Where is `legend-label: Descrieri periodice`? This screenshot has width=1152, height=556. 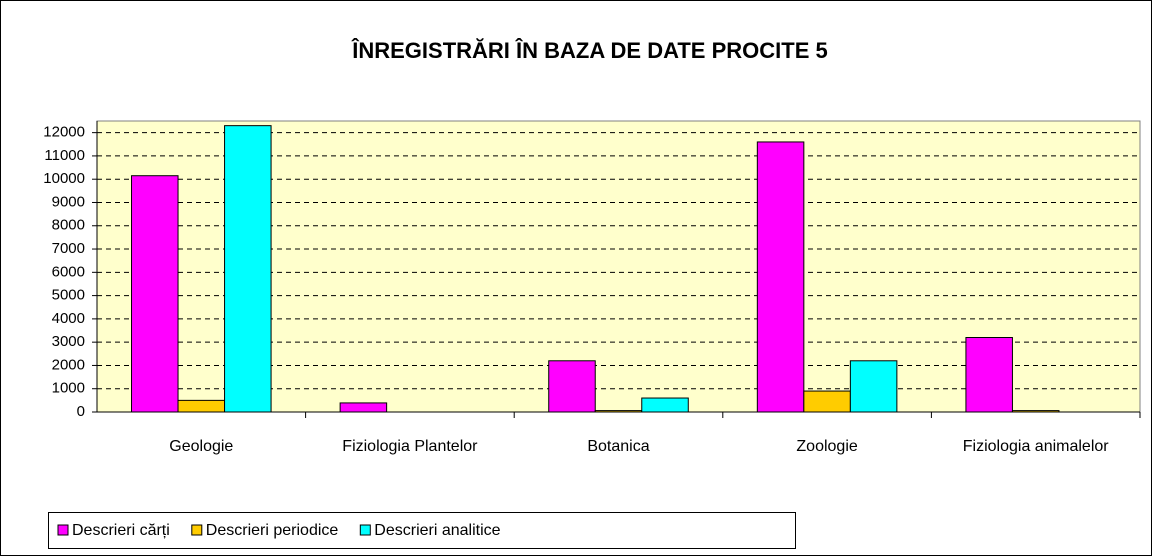
legend-label: Descrieri periodice is located at coordinates (272, 530).